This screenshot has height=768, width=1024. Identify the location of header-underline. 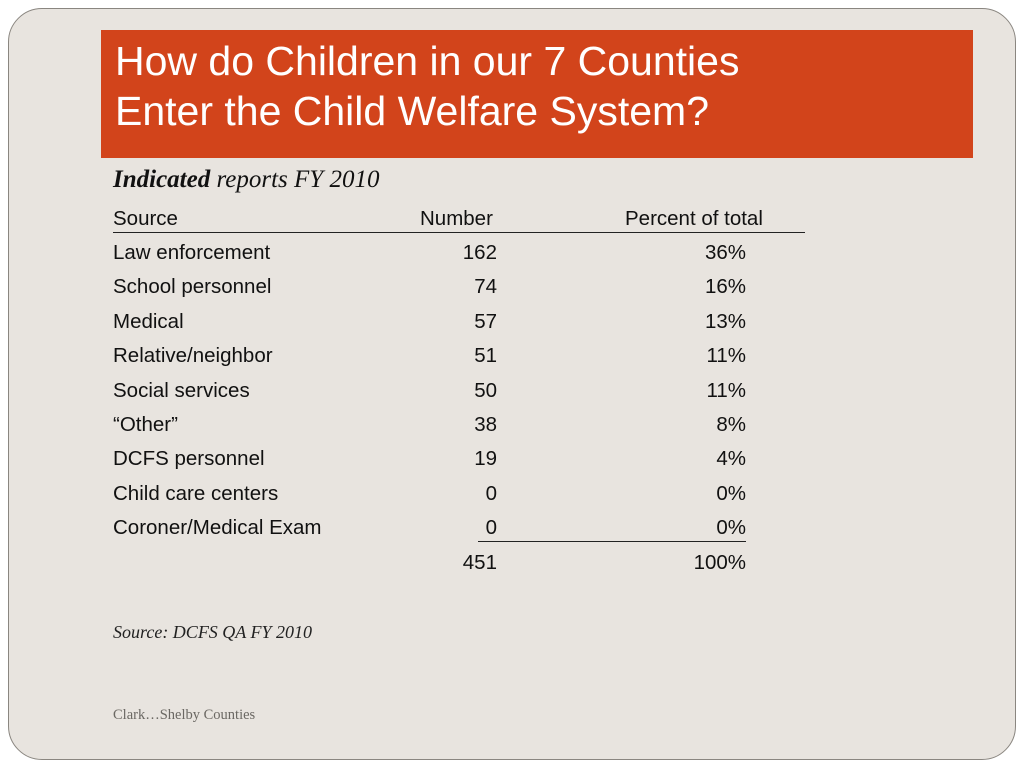
(459, 232).